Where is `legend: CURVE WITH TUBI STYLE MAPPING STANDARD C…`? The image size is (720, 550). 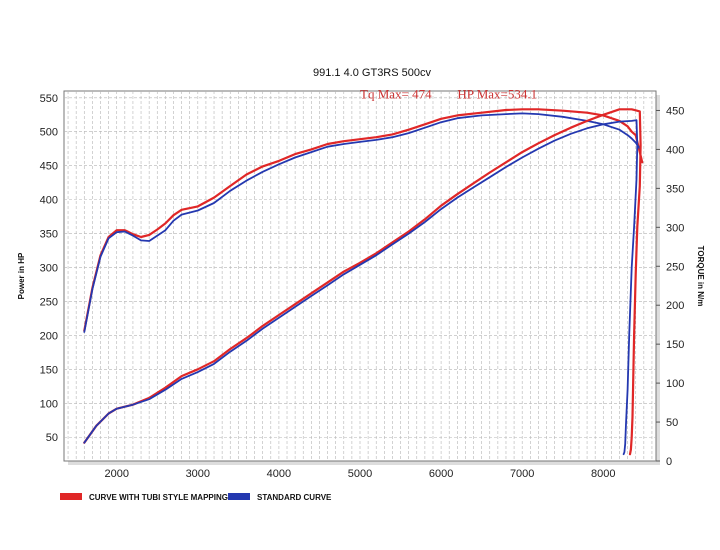 legend: CURVE WITH TUBI STYLE MAPPING STANDARD C… is located at coordinates (196, 497).